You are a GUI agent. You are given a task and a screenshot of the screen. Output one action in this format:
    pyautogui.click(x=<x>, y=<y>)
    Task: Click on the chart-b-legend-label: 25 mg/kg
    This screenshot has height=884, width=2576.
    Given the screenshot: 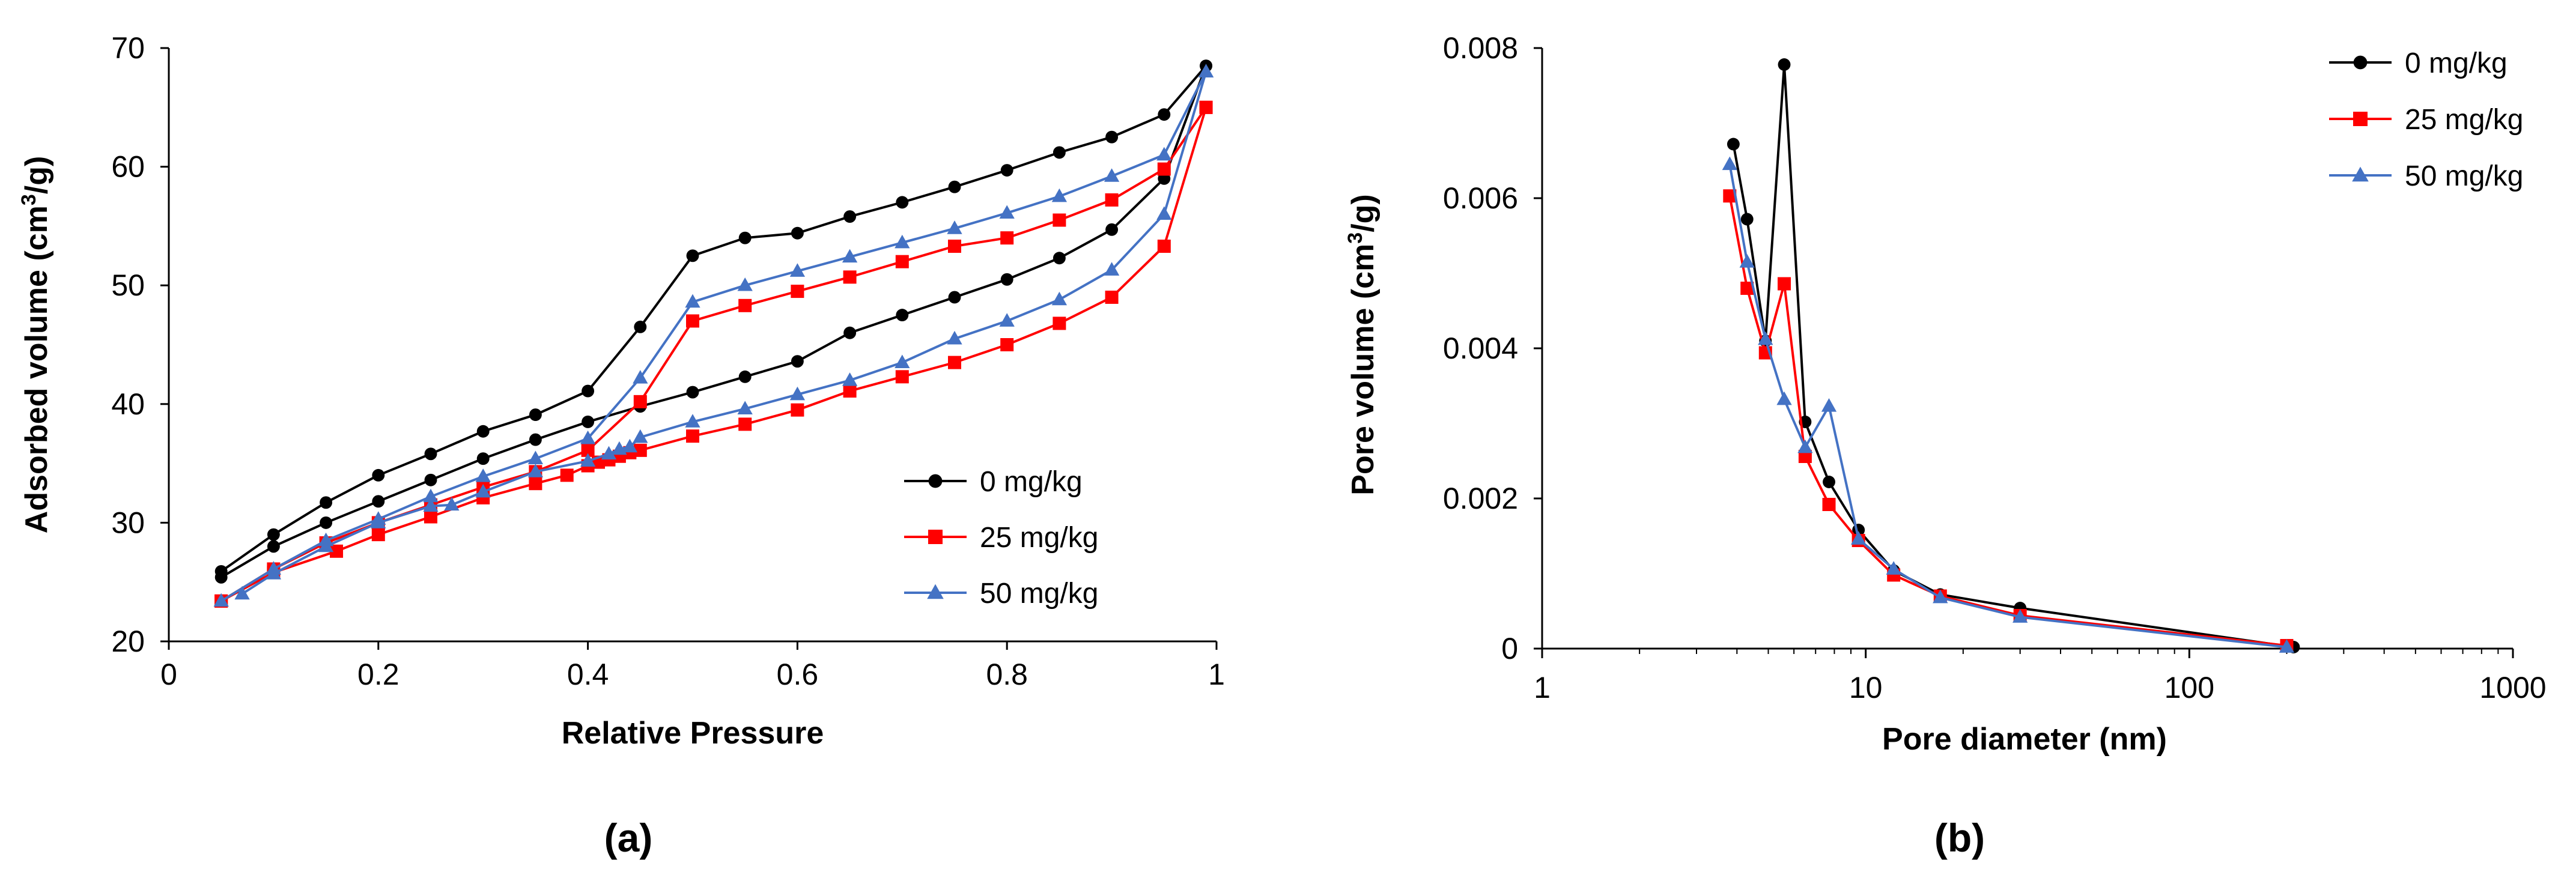 What is the action you would take?
    pyautogui.click(x=2464, y=120)
    